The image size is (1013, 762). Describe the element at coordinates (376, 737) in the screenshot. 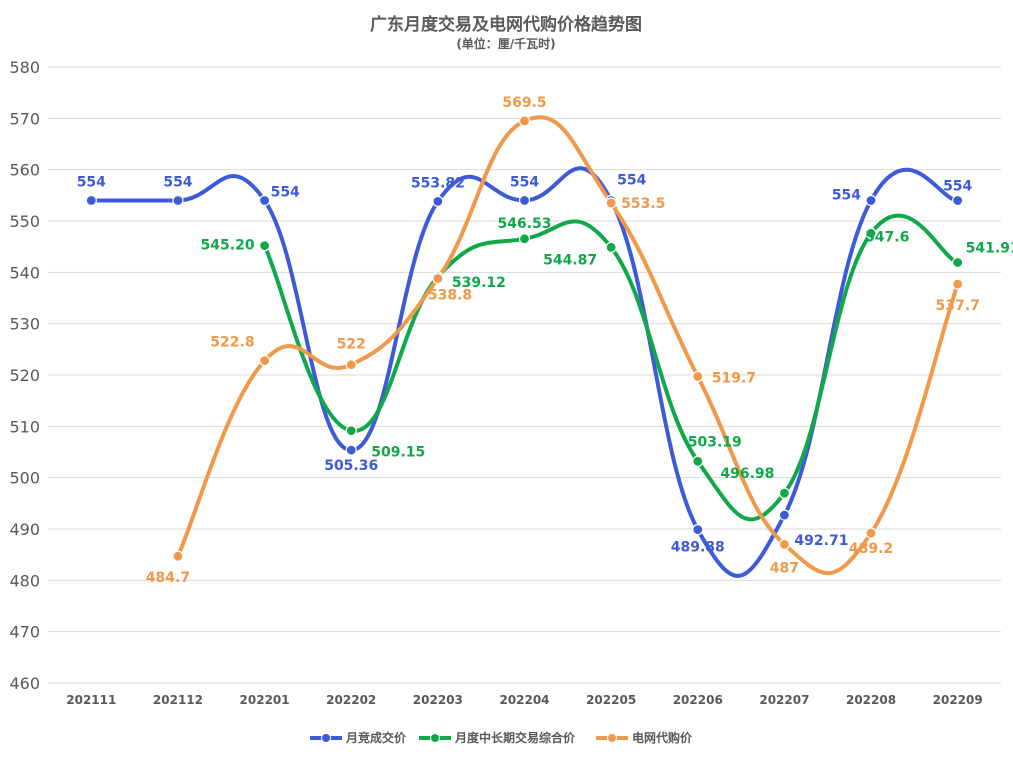

I see `legend-label: 月竞成交价` at that location.